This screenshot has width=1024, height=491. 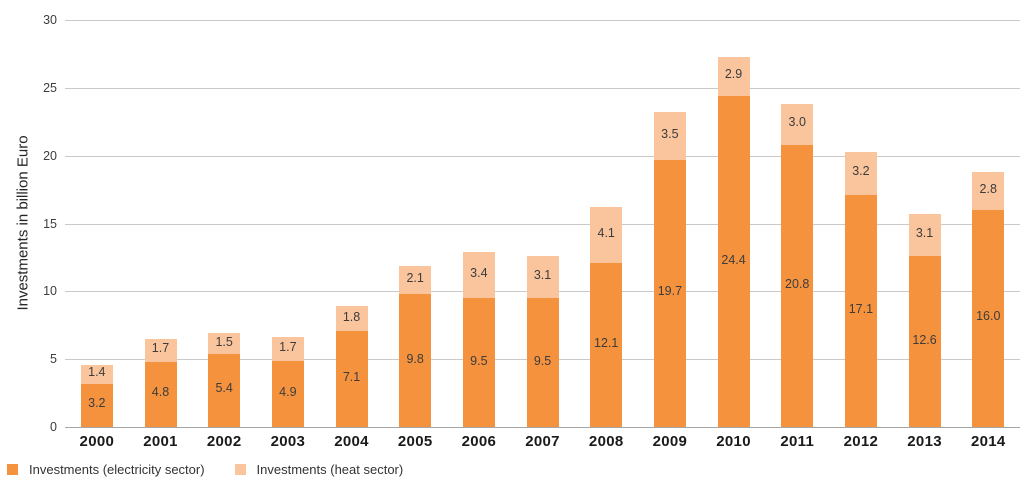 What do you see at coordinates (861, 441) in the screenshot?
I see `x-tick-label-2012: 2012` at bounding box center [861, 441].